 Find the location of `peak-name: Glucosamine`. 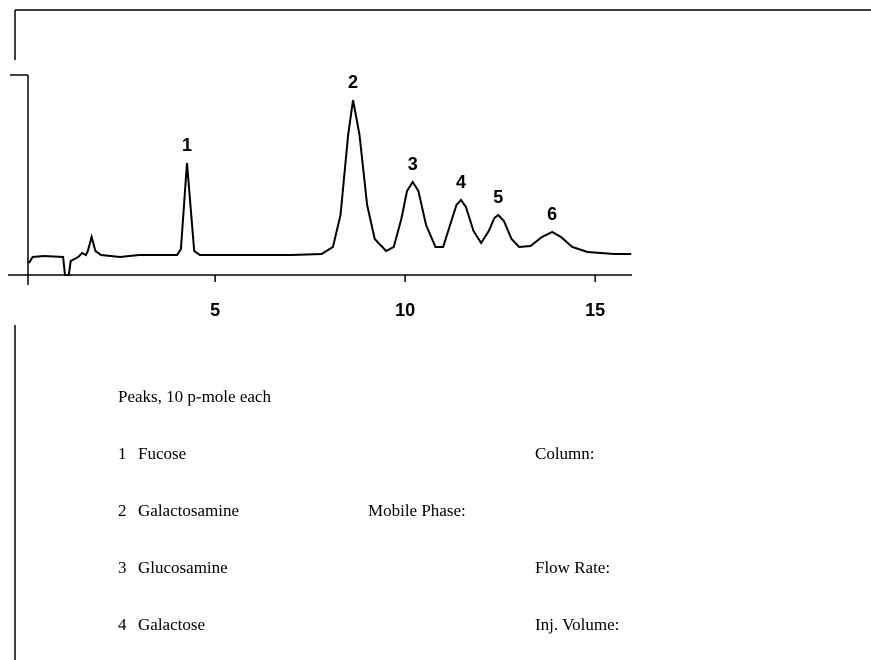

peak-name: Glucosamine is located at coordinates (183, 567).